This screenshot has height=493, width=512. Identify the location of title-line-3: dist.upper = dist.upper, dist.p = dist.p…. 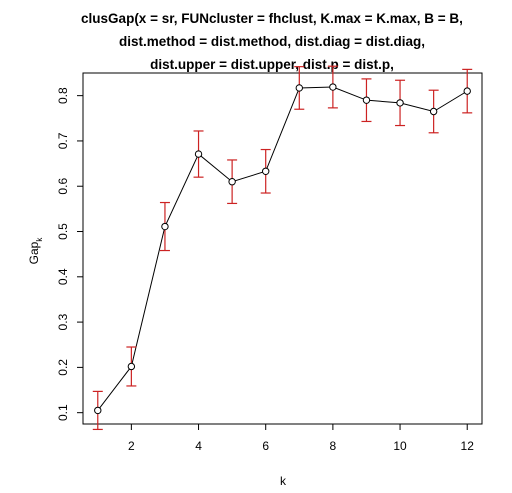
(272, 64).